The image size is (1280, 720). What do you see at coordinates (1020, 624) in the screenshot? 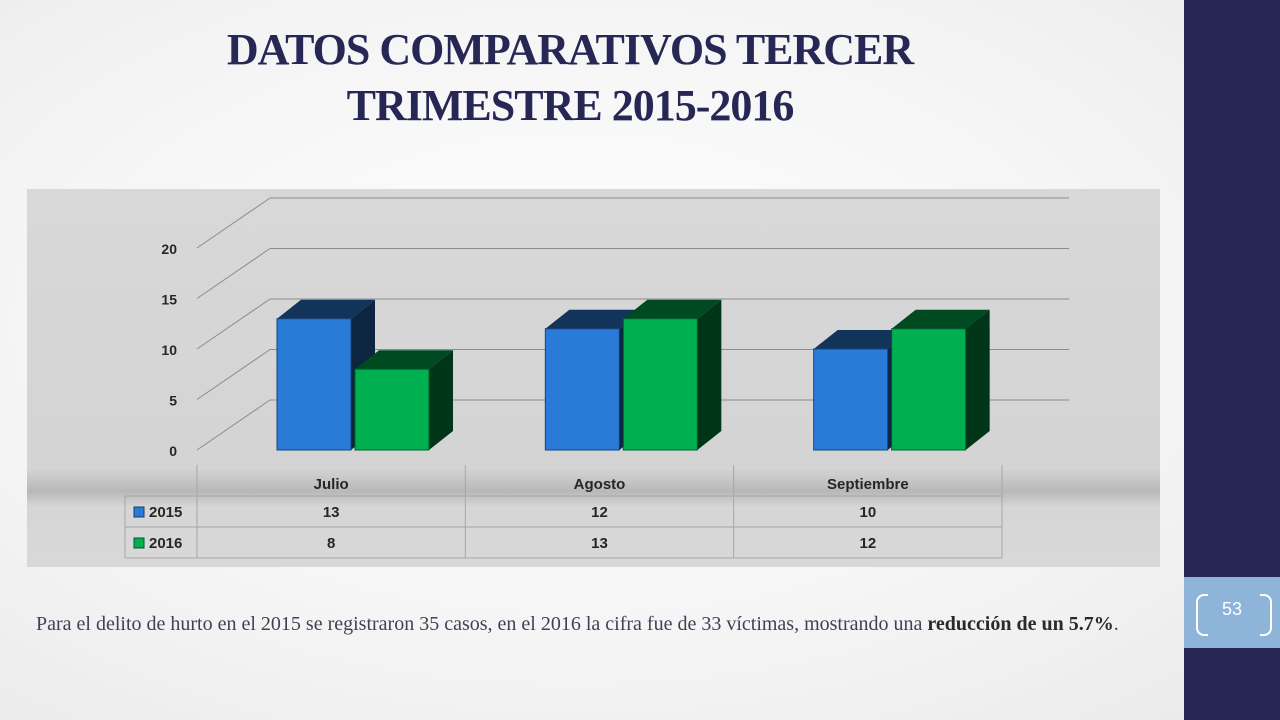
I see `caption-emphasis: reducción de un 5.7%` at bounding box center [1020, 624].